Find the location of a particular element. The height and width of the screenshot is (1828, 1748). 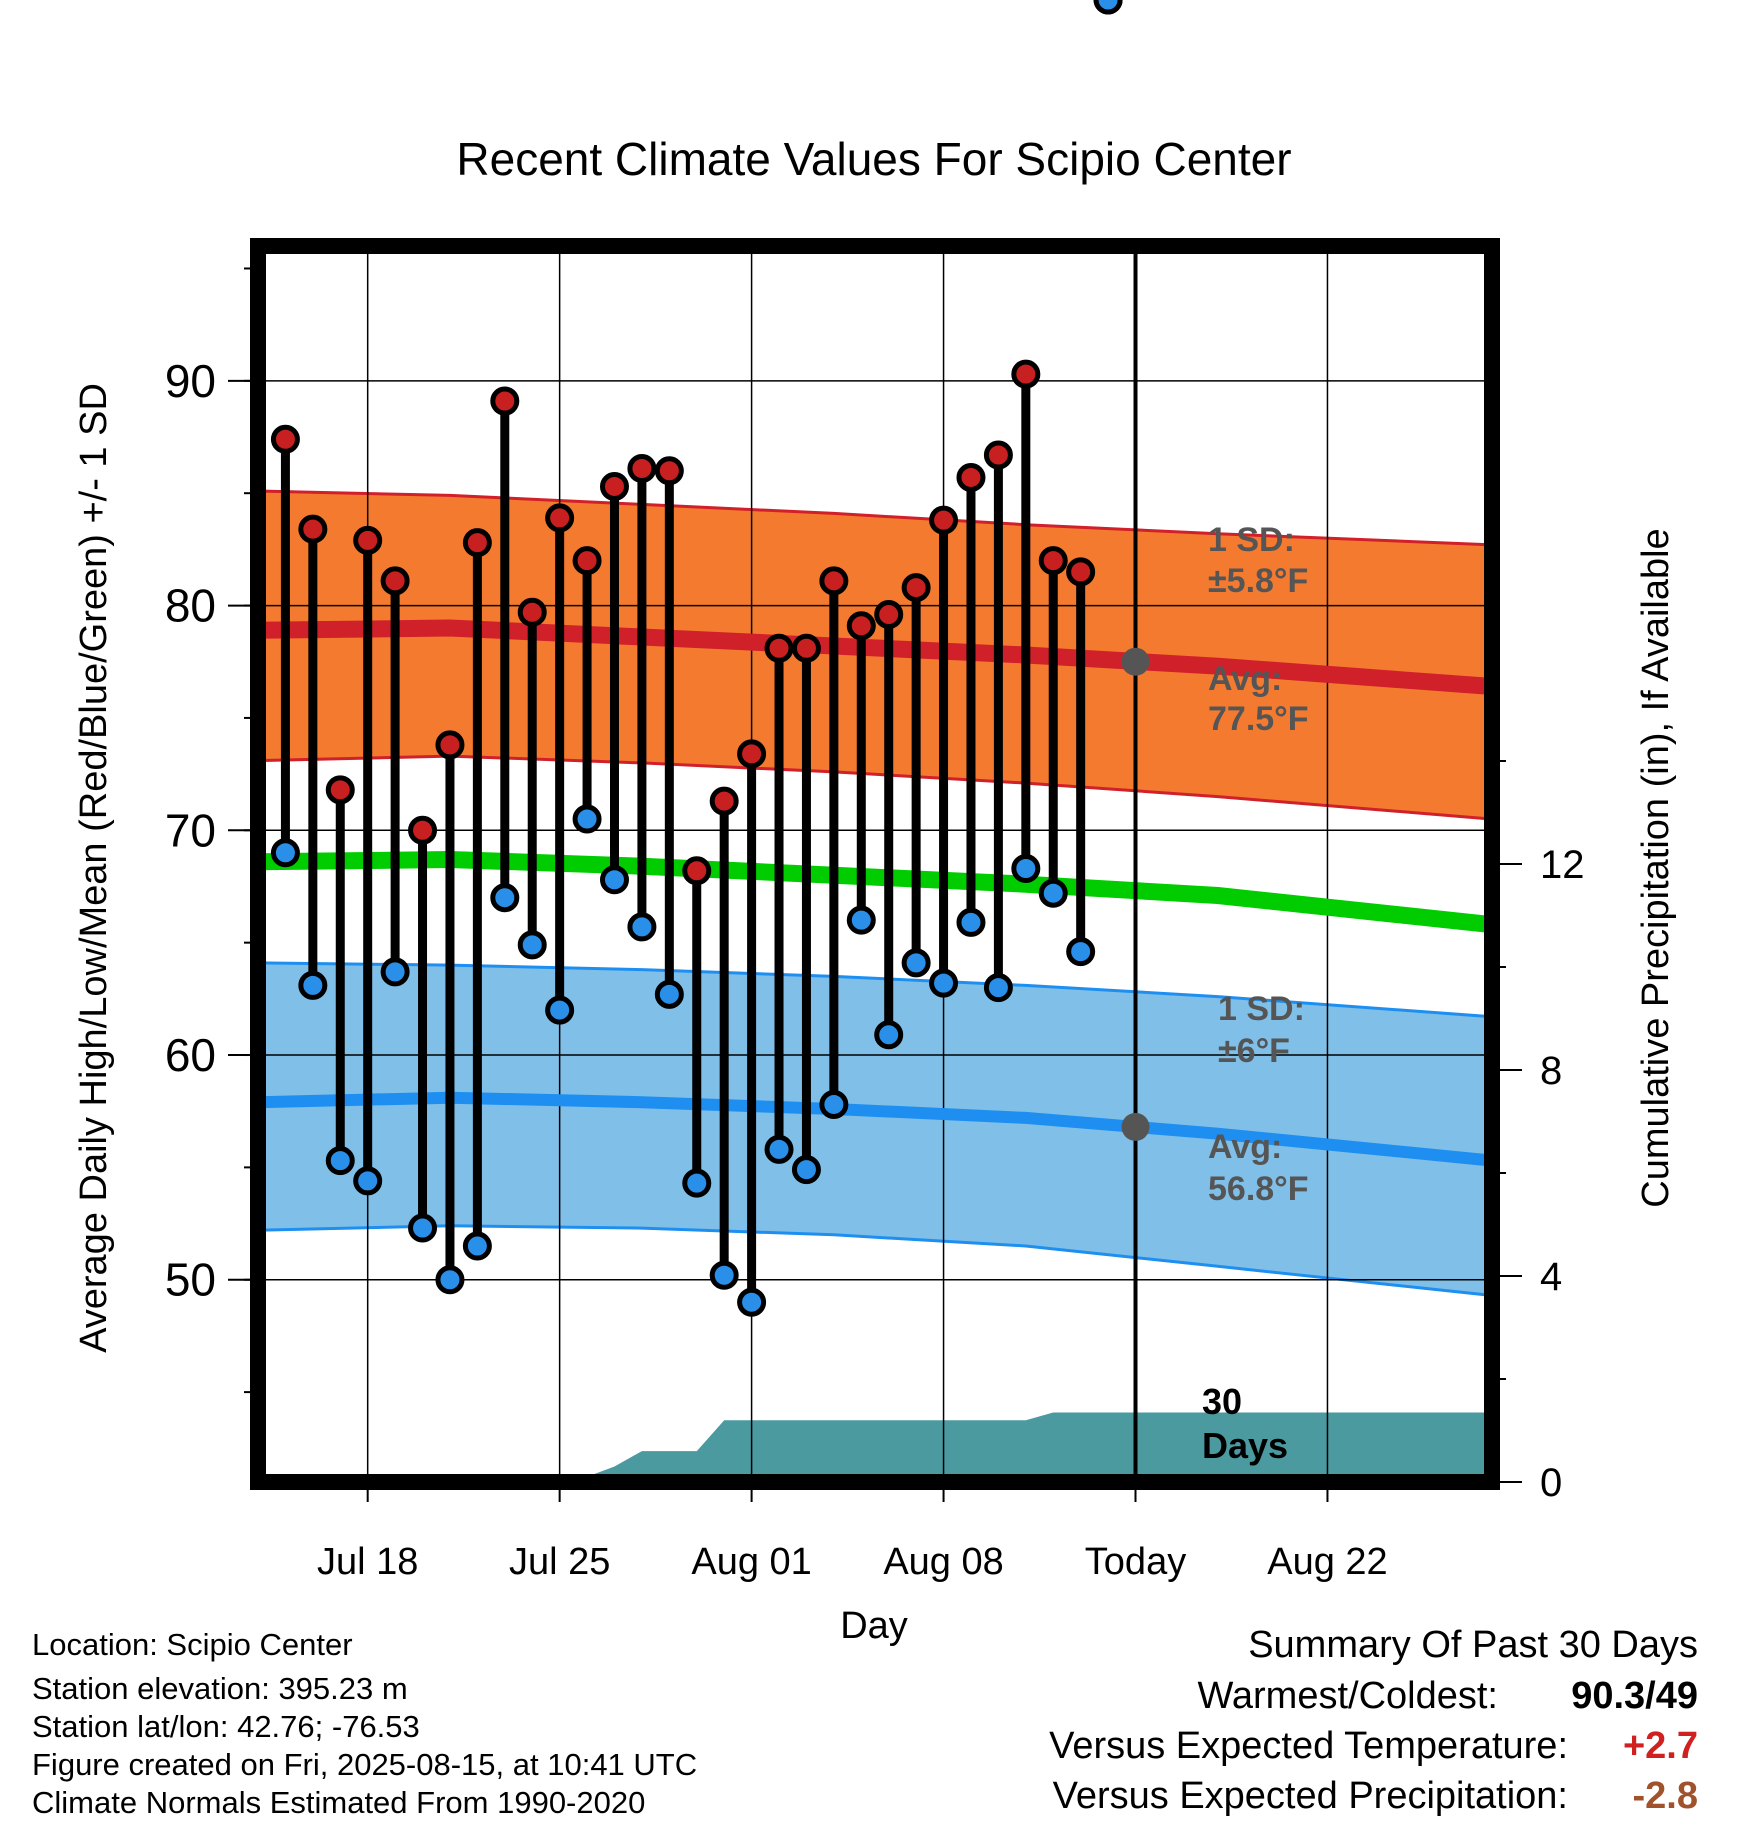

warmest-value: 90.3/49 is located at coordinates (1634, 1696).